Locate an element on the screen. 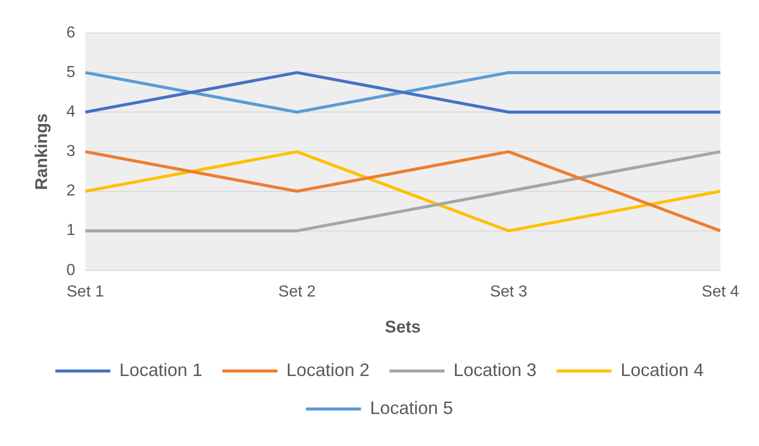 The width and height of the screenshot is (759, 446). x-tick-label: Set 4 is located at coordinates (721, 291).